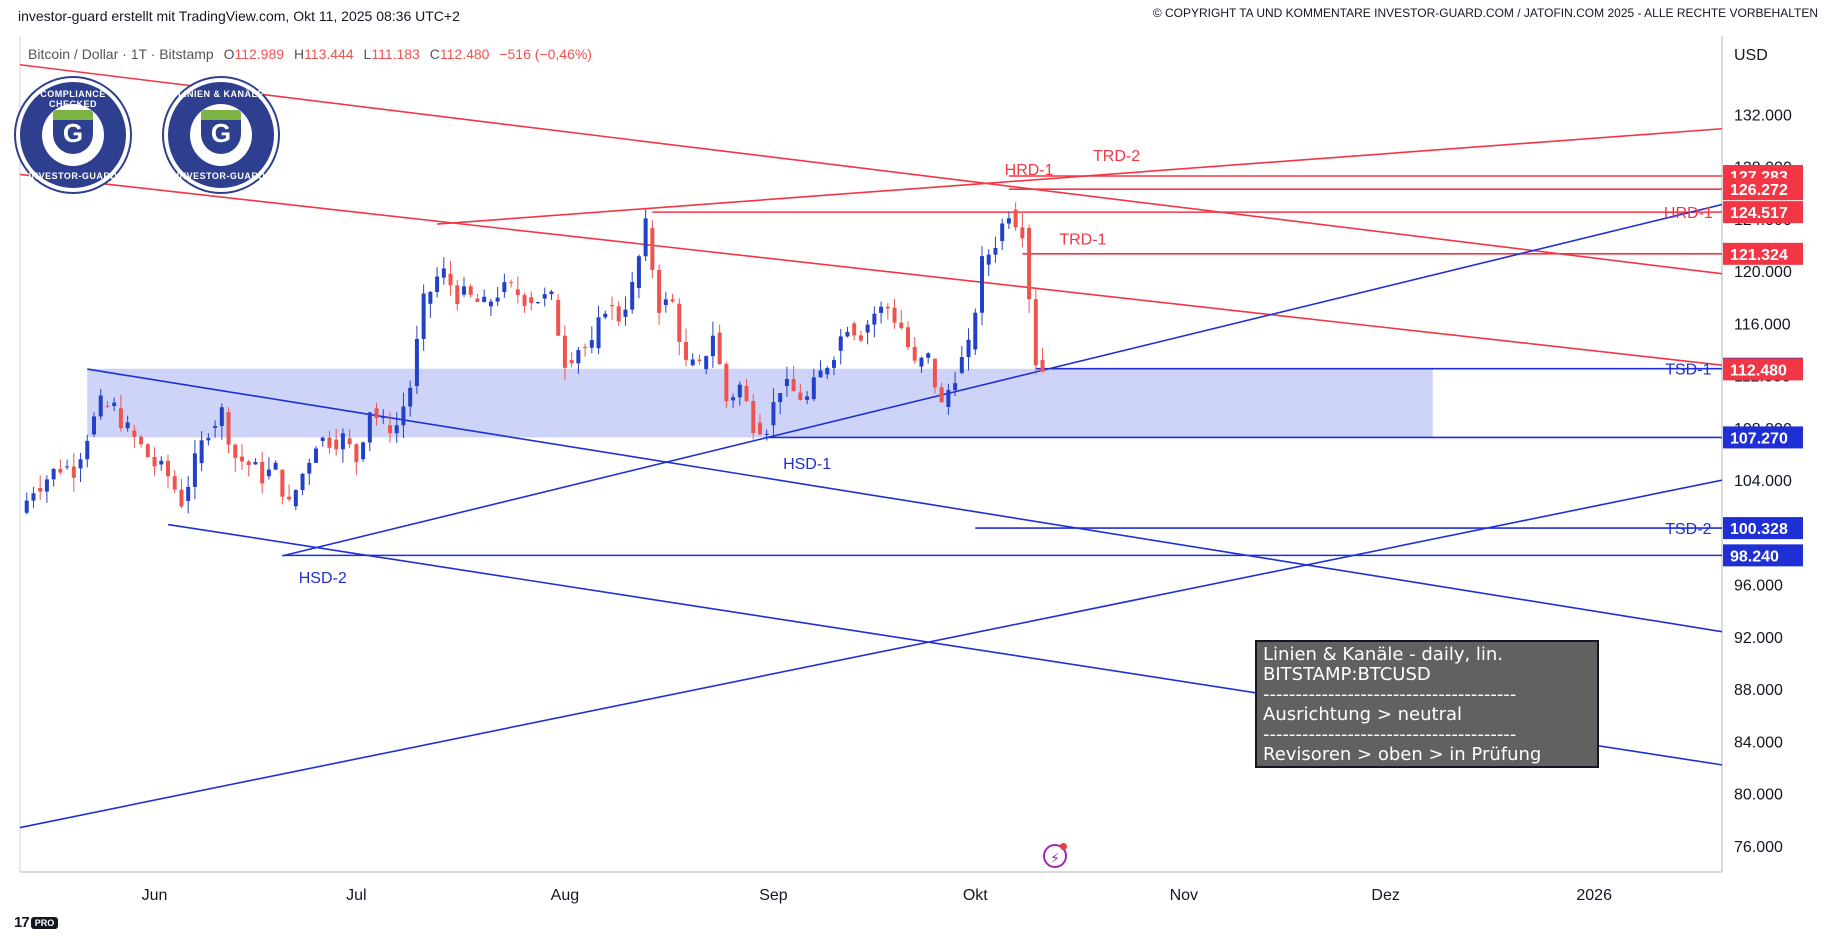 The image size is (1828, 937). What do you see at coordinates (1759, 255) in the screenshot?
I see `price-tag-label: 121.324` at bounding box center [1759, 255].